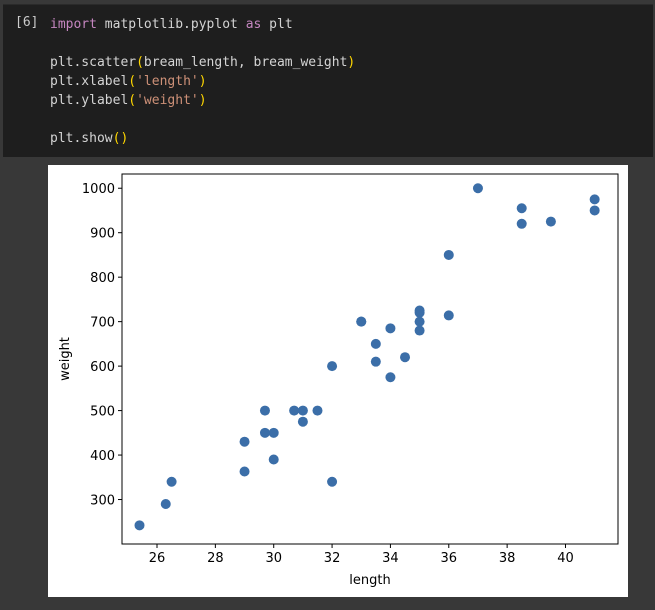  I want to click on code-token: plt, so click(277, 24).